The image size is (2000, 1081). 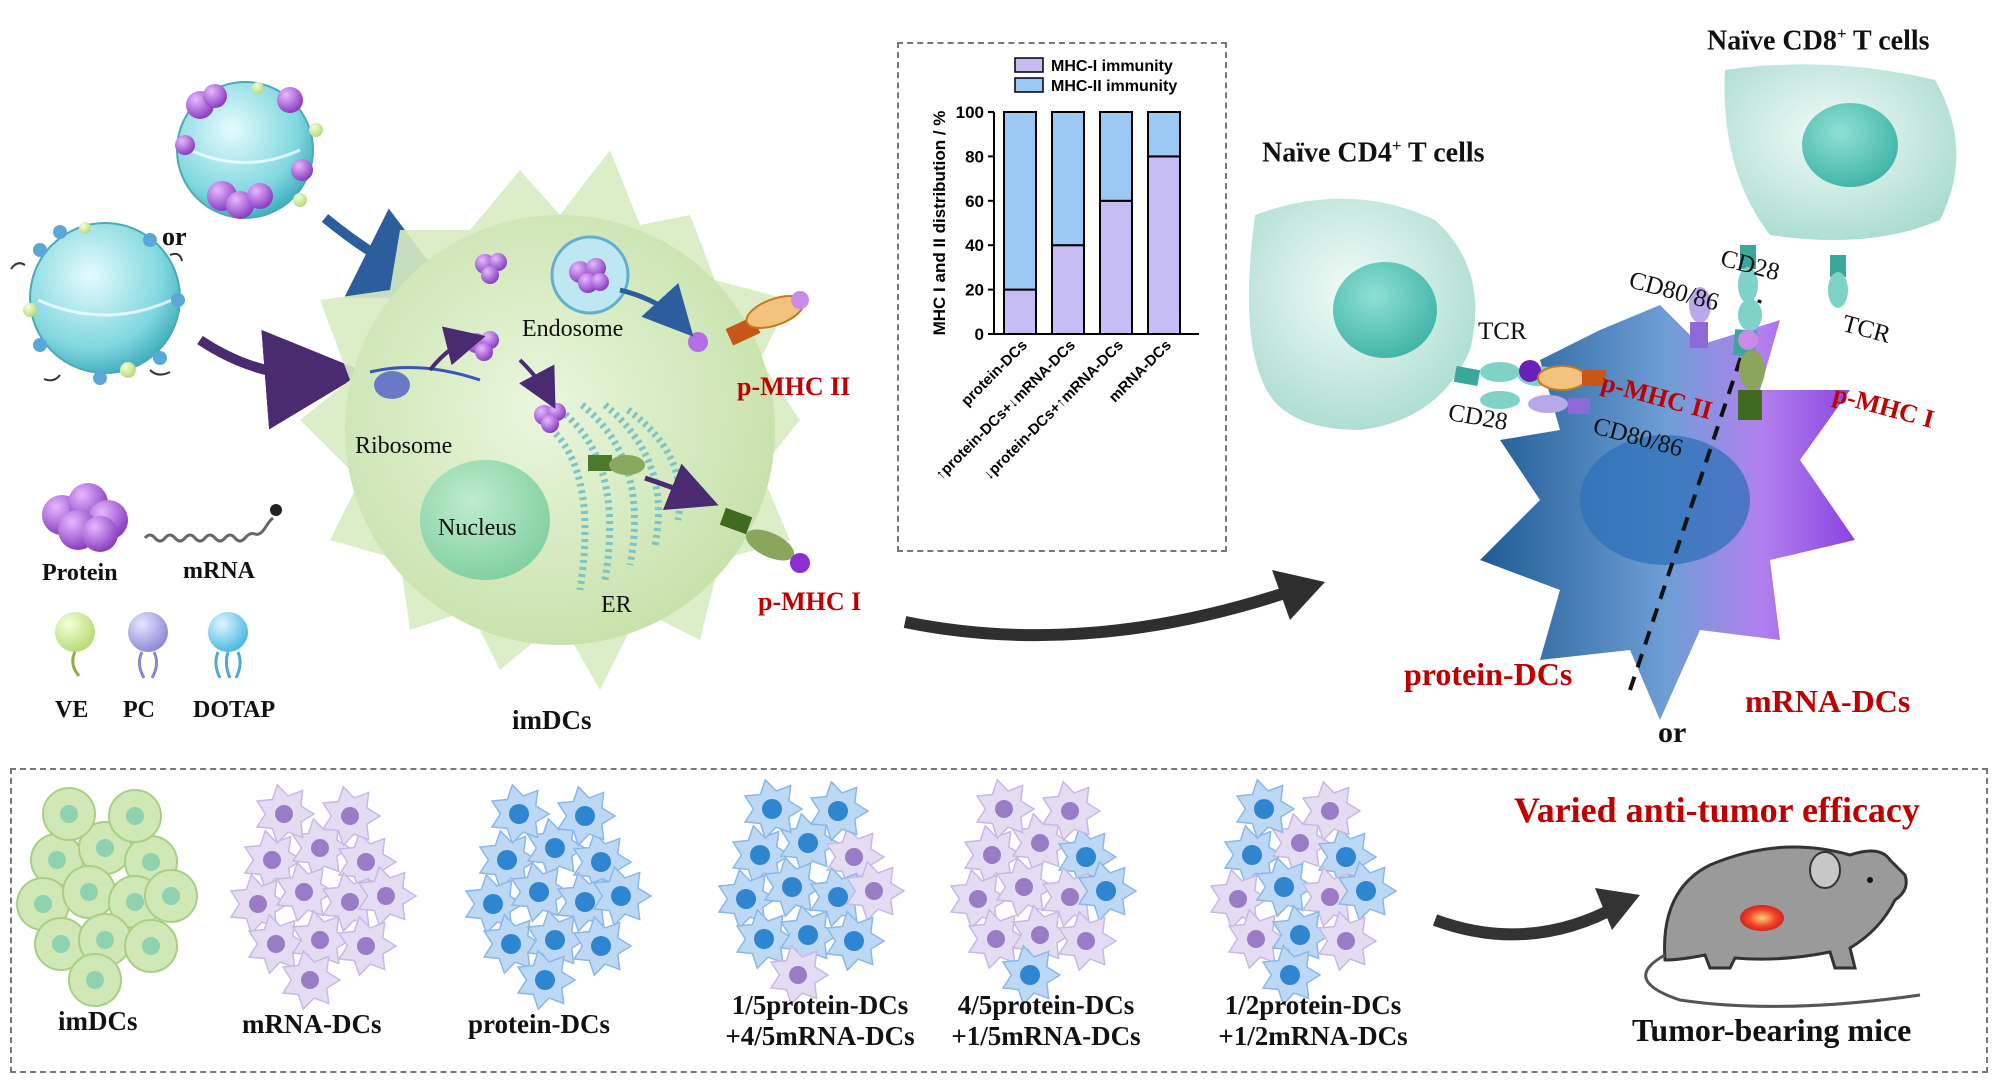 I want to click on mice-label: Tumor-bearing mice, so click(x=1772, y=1030).